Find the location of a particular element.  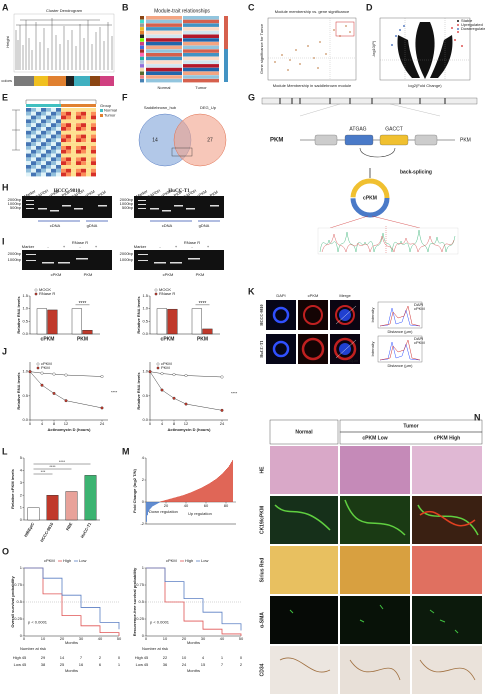

y-tick-label: 0.5 is located at coordinates (19, 601).